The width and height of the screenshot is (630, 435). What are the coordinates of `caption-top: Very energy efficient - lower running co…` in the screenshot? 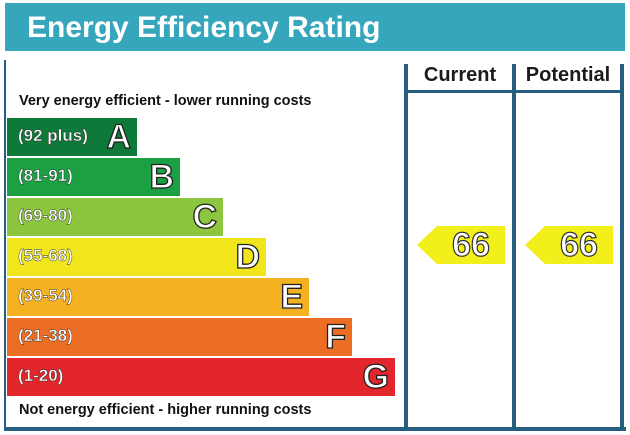 It's located at (165, 101).